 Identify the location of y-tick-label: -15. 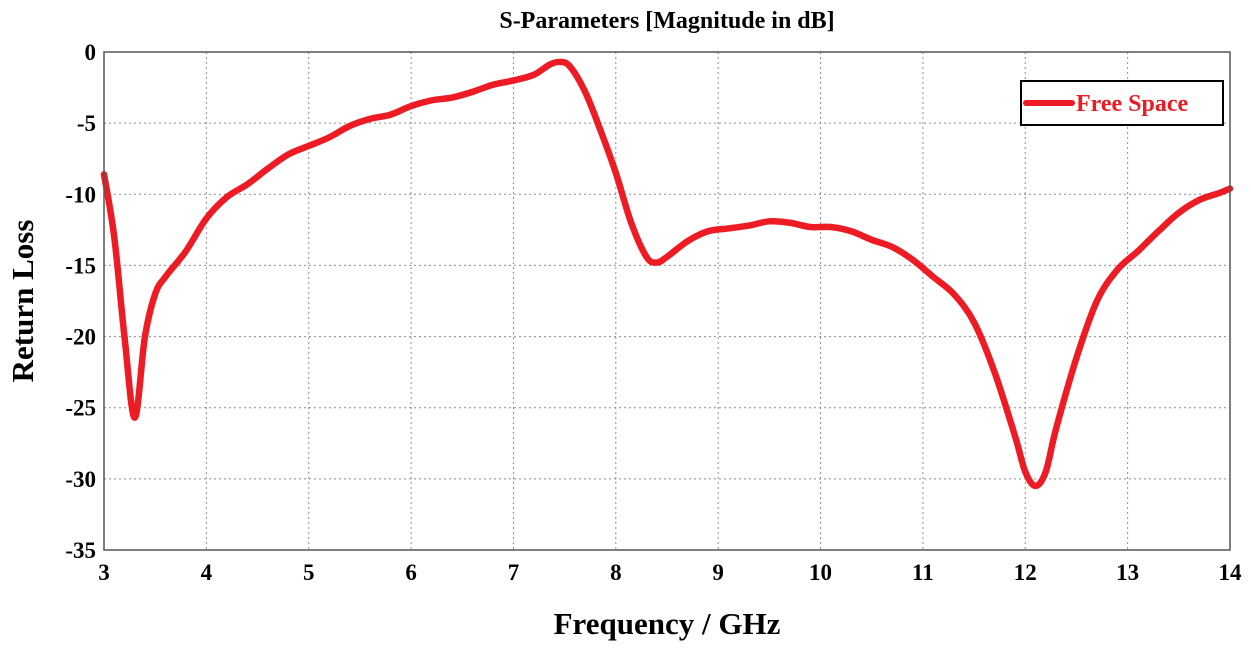
(80, 265).